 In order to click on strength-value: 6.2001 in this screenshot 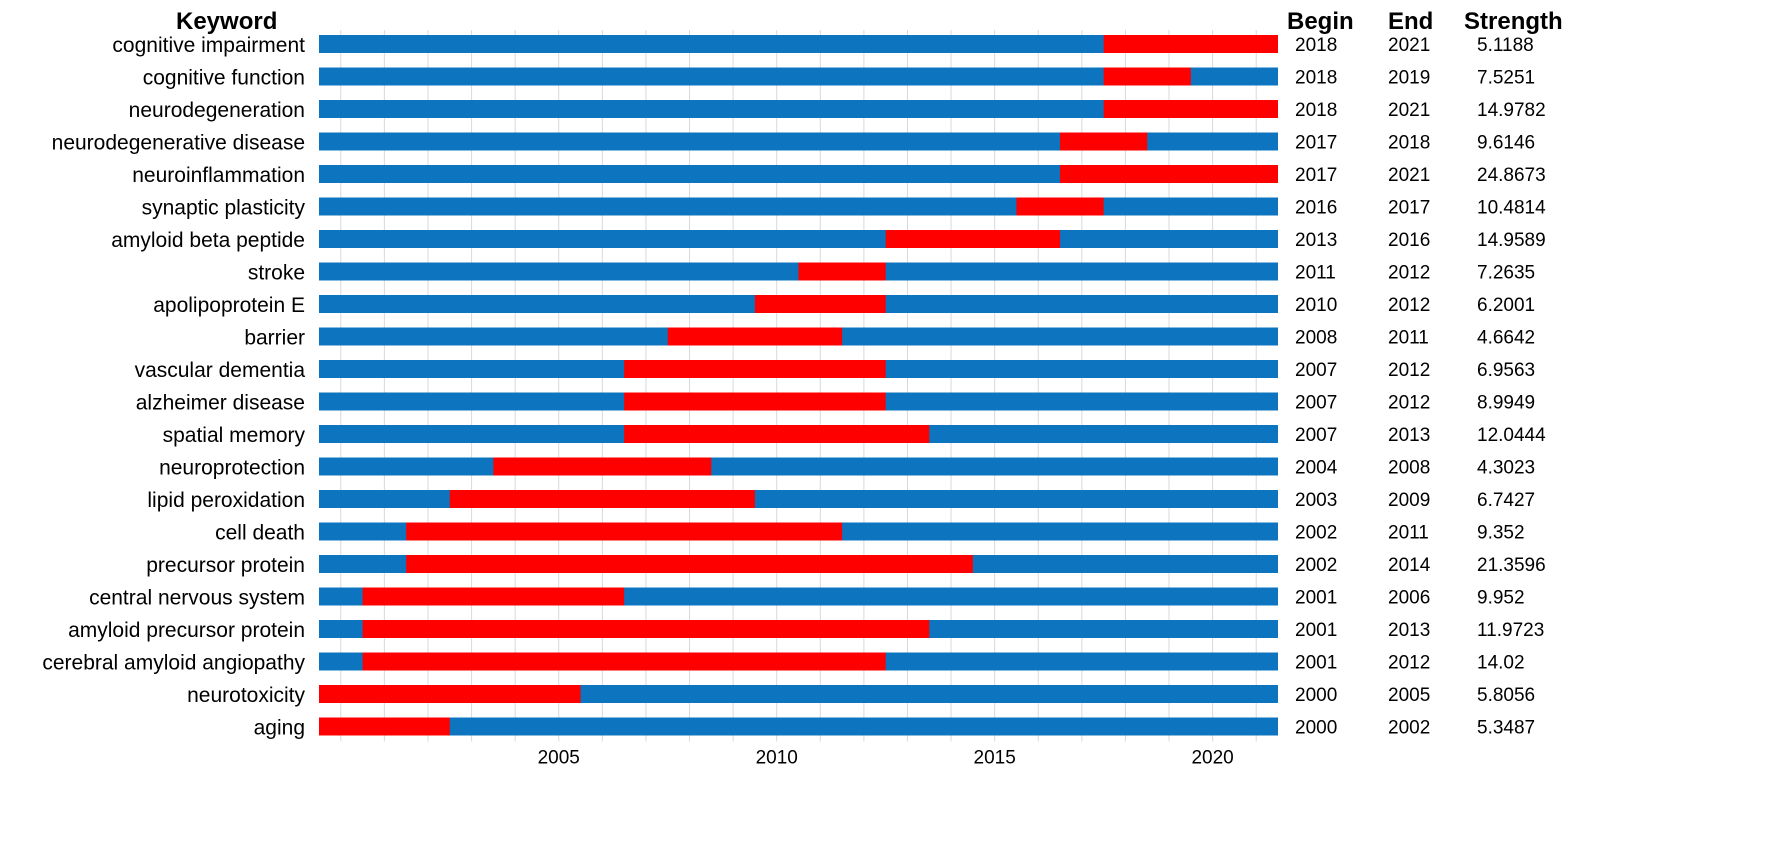, I will do `click(1506, 305)`.